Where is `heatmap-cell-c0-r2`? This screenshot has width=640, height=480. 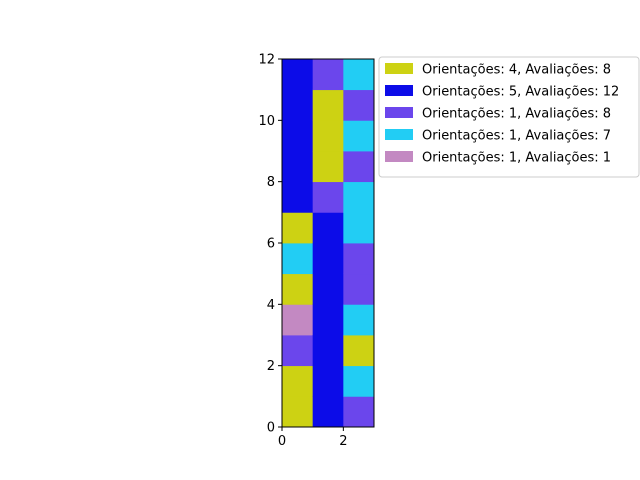
heatmap-cell-c0-r2 is located at coordinates (298, 351).